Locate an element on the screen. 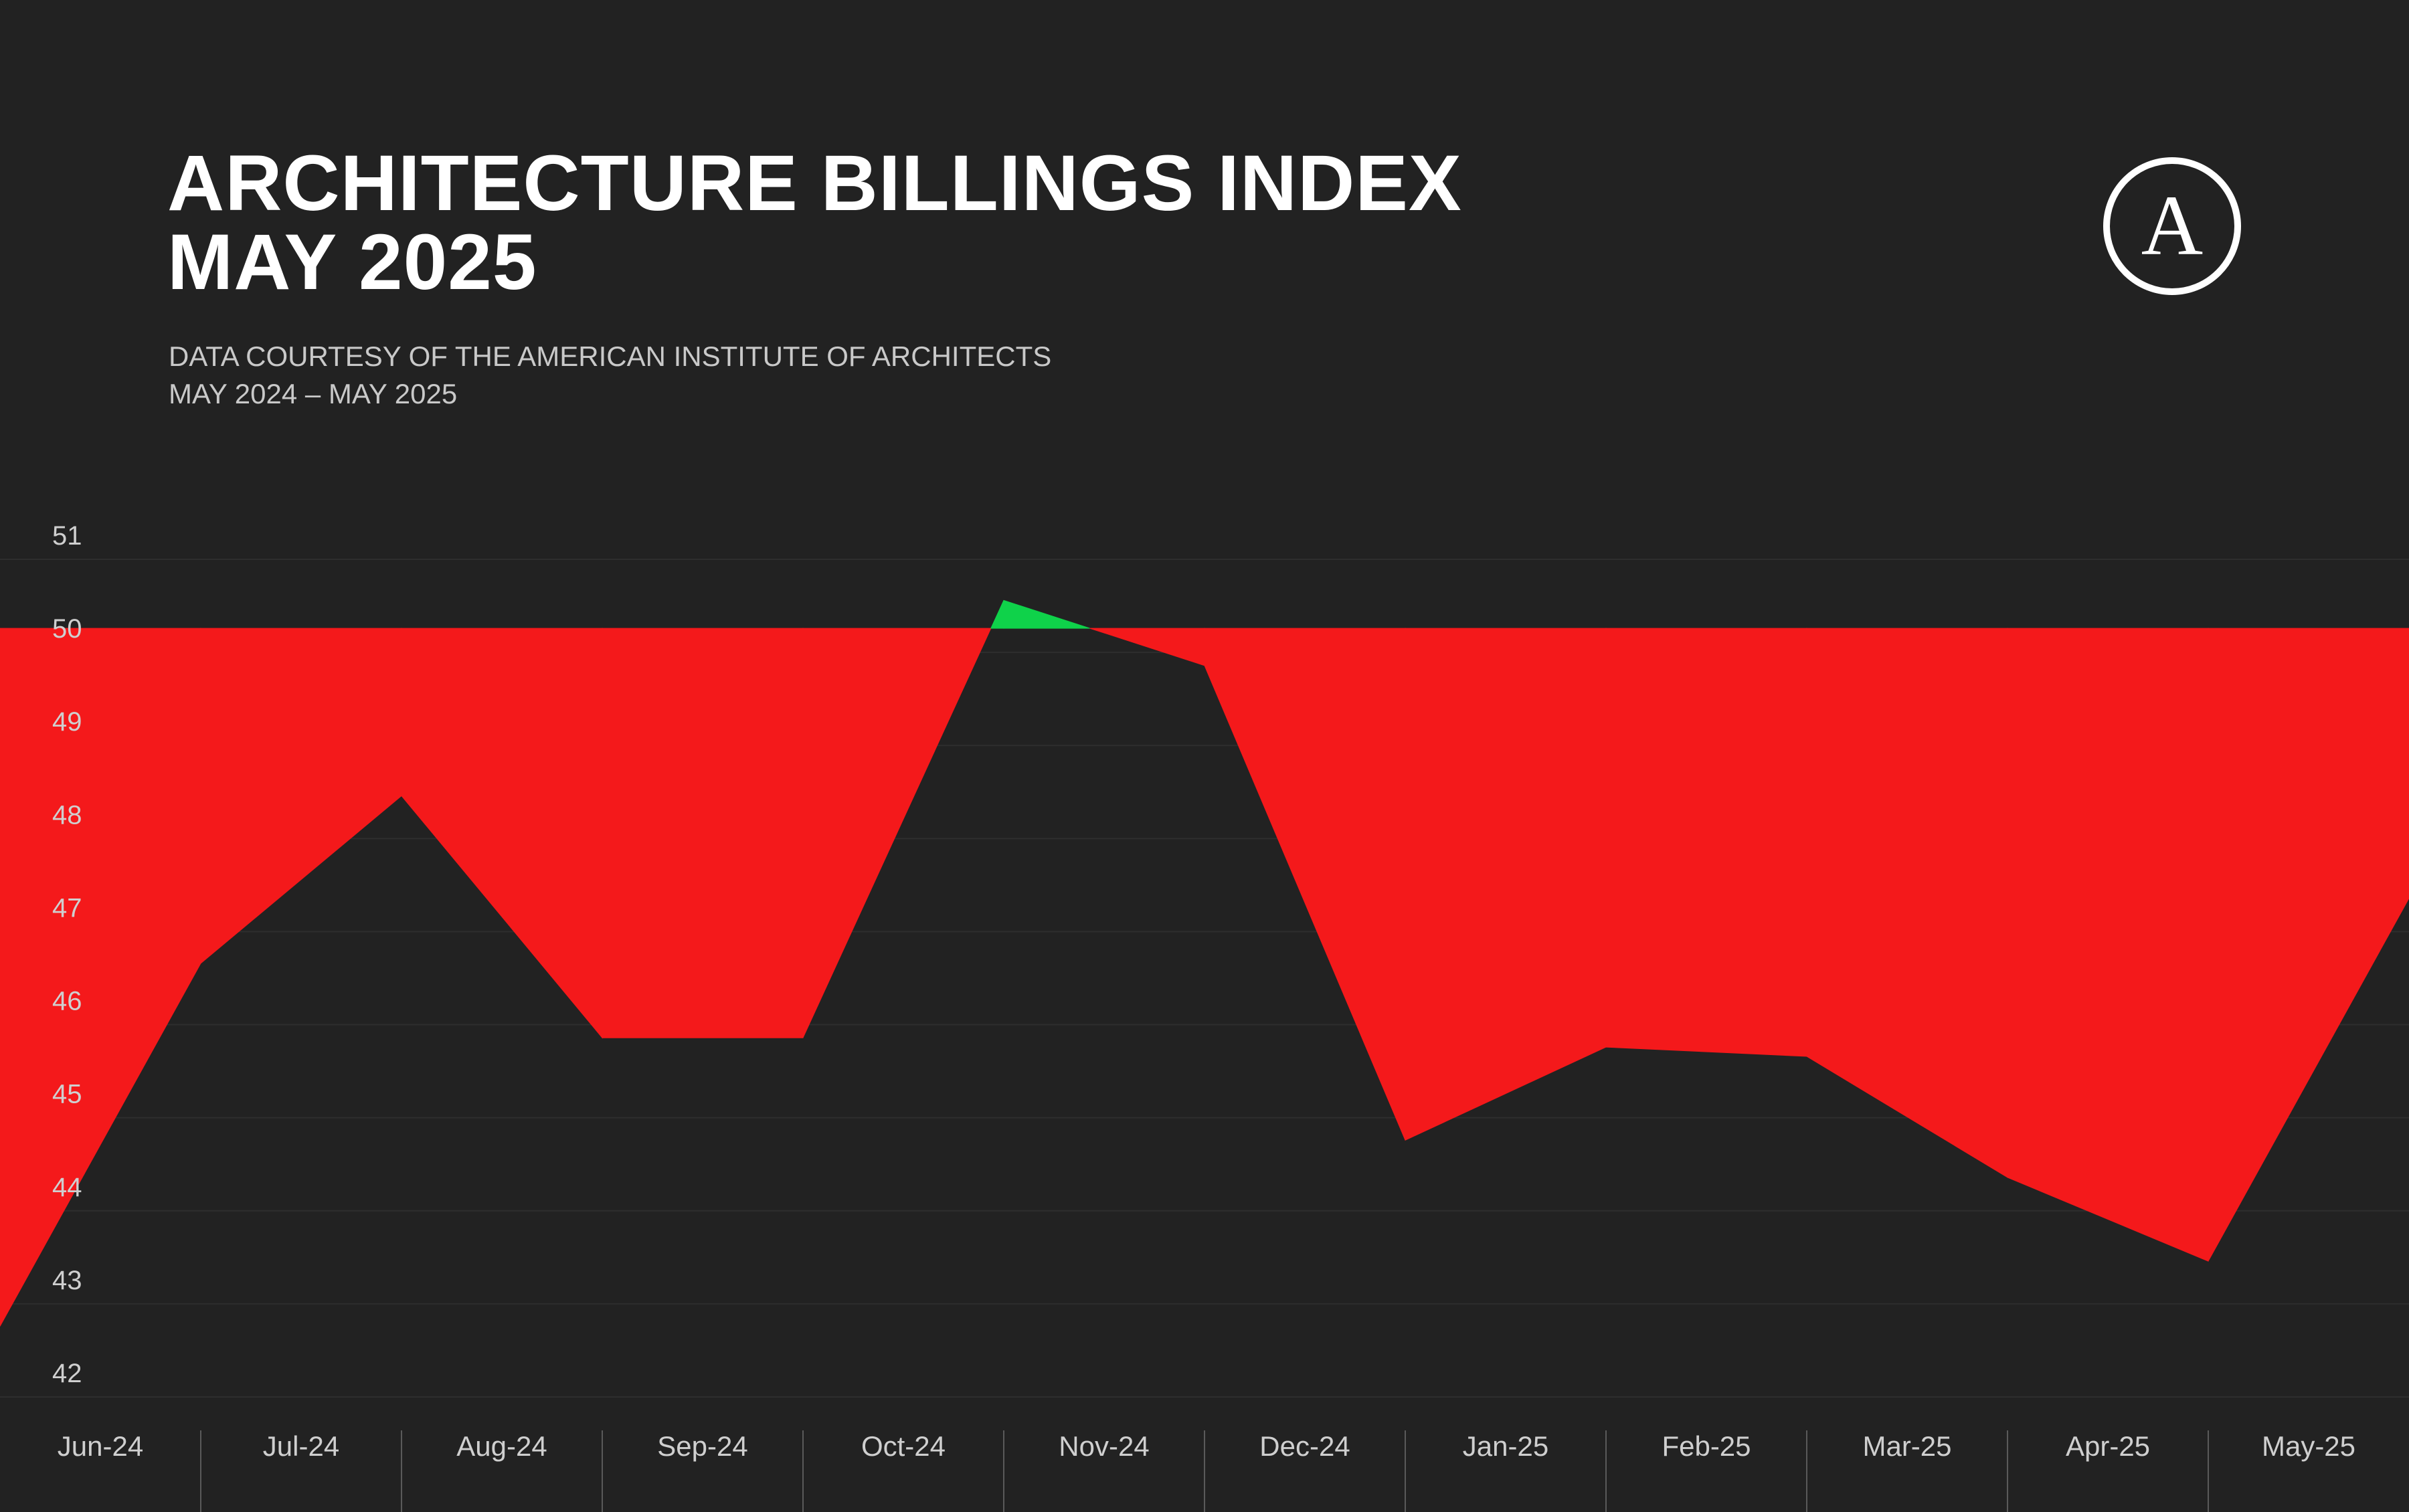 This screenshot has width=2409, height=1512. y-tick-label-48: 48 is located at coordinates (67, 815).